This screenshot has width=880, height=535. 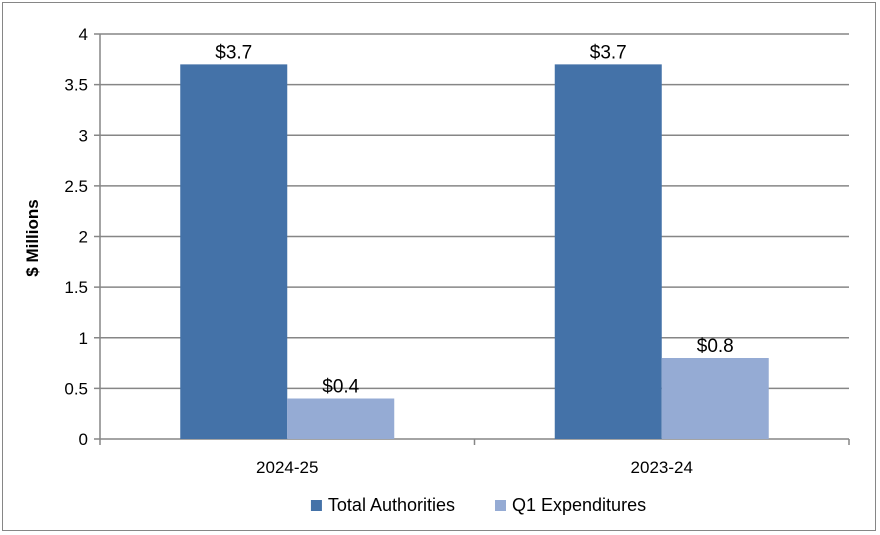 I want to click on legend: Total Authorities Q1 Expenditures, so click(x=478, y=505).